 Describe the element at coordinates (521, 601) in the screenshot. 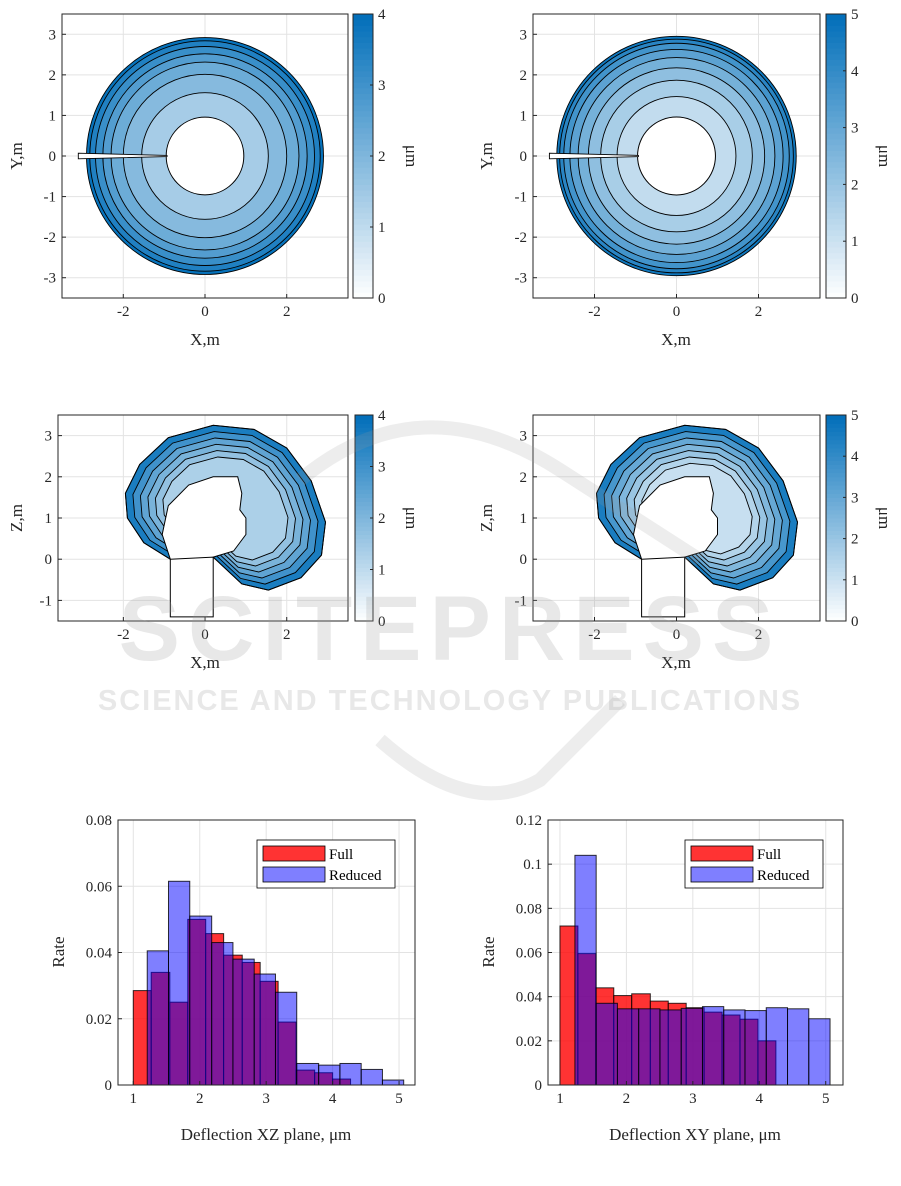

I see `y-tick-label: -1` at that location.